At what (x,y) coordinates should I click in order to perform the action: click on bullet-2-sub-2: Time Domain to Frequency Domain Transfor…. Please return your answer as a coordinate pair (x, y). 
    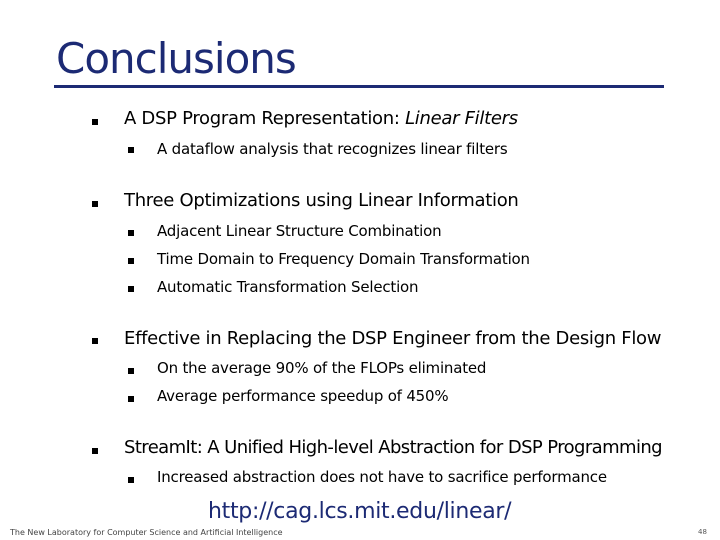
    Looking at the image, I should click on (343, 259).